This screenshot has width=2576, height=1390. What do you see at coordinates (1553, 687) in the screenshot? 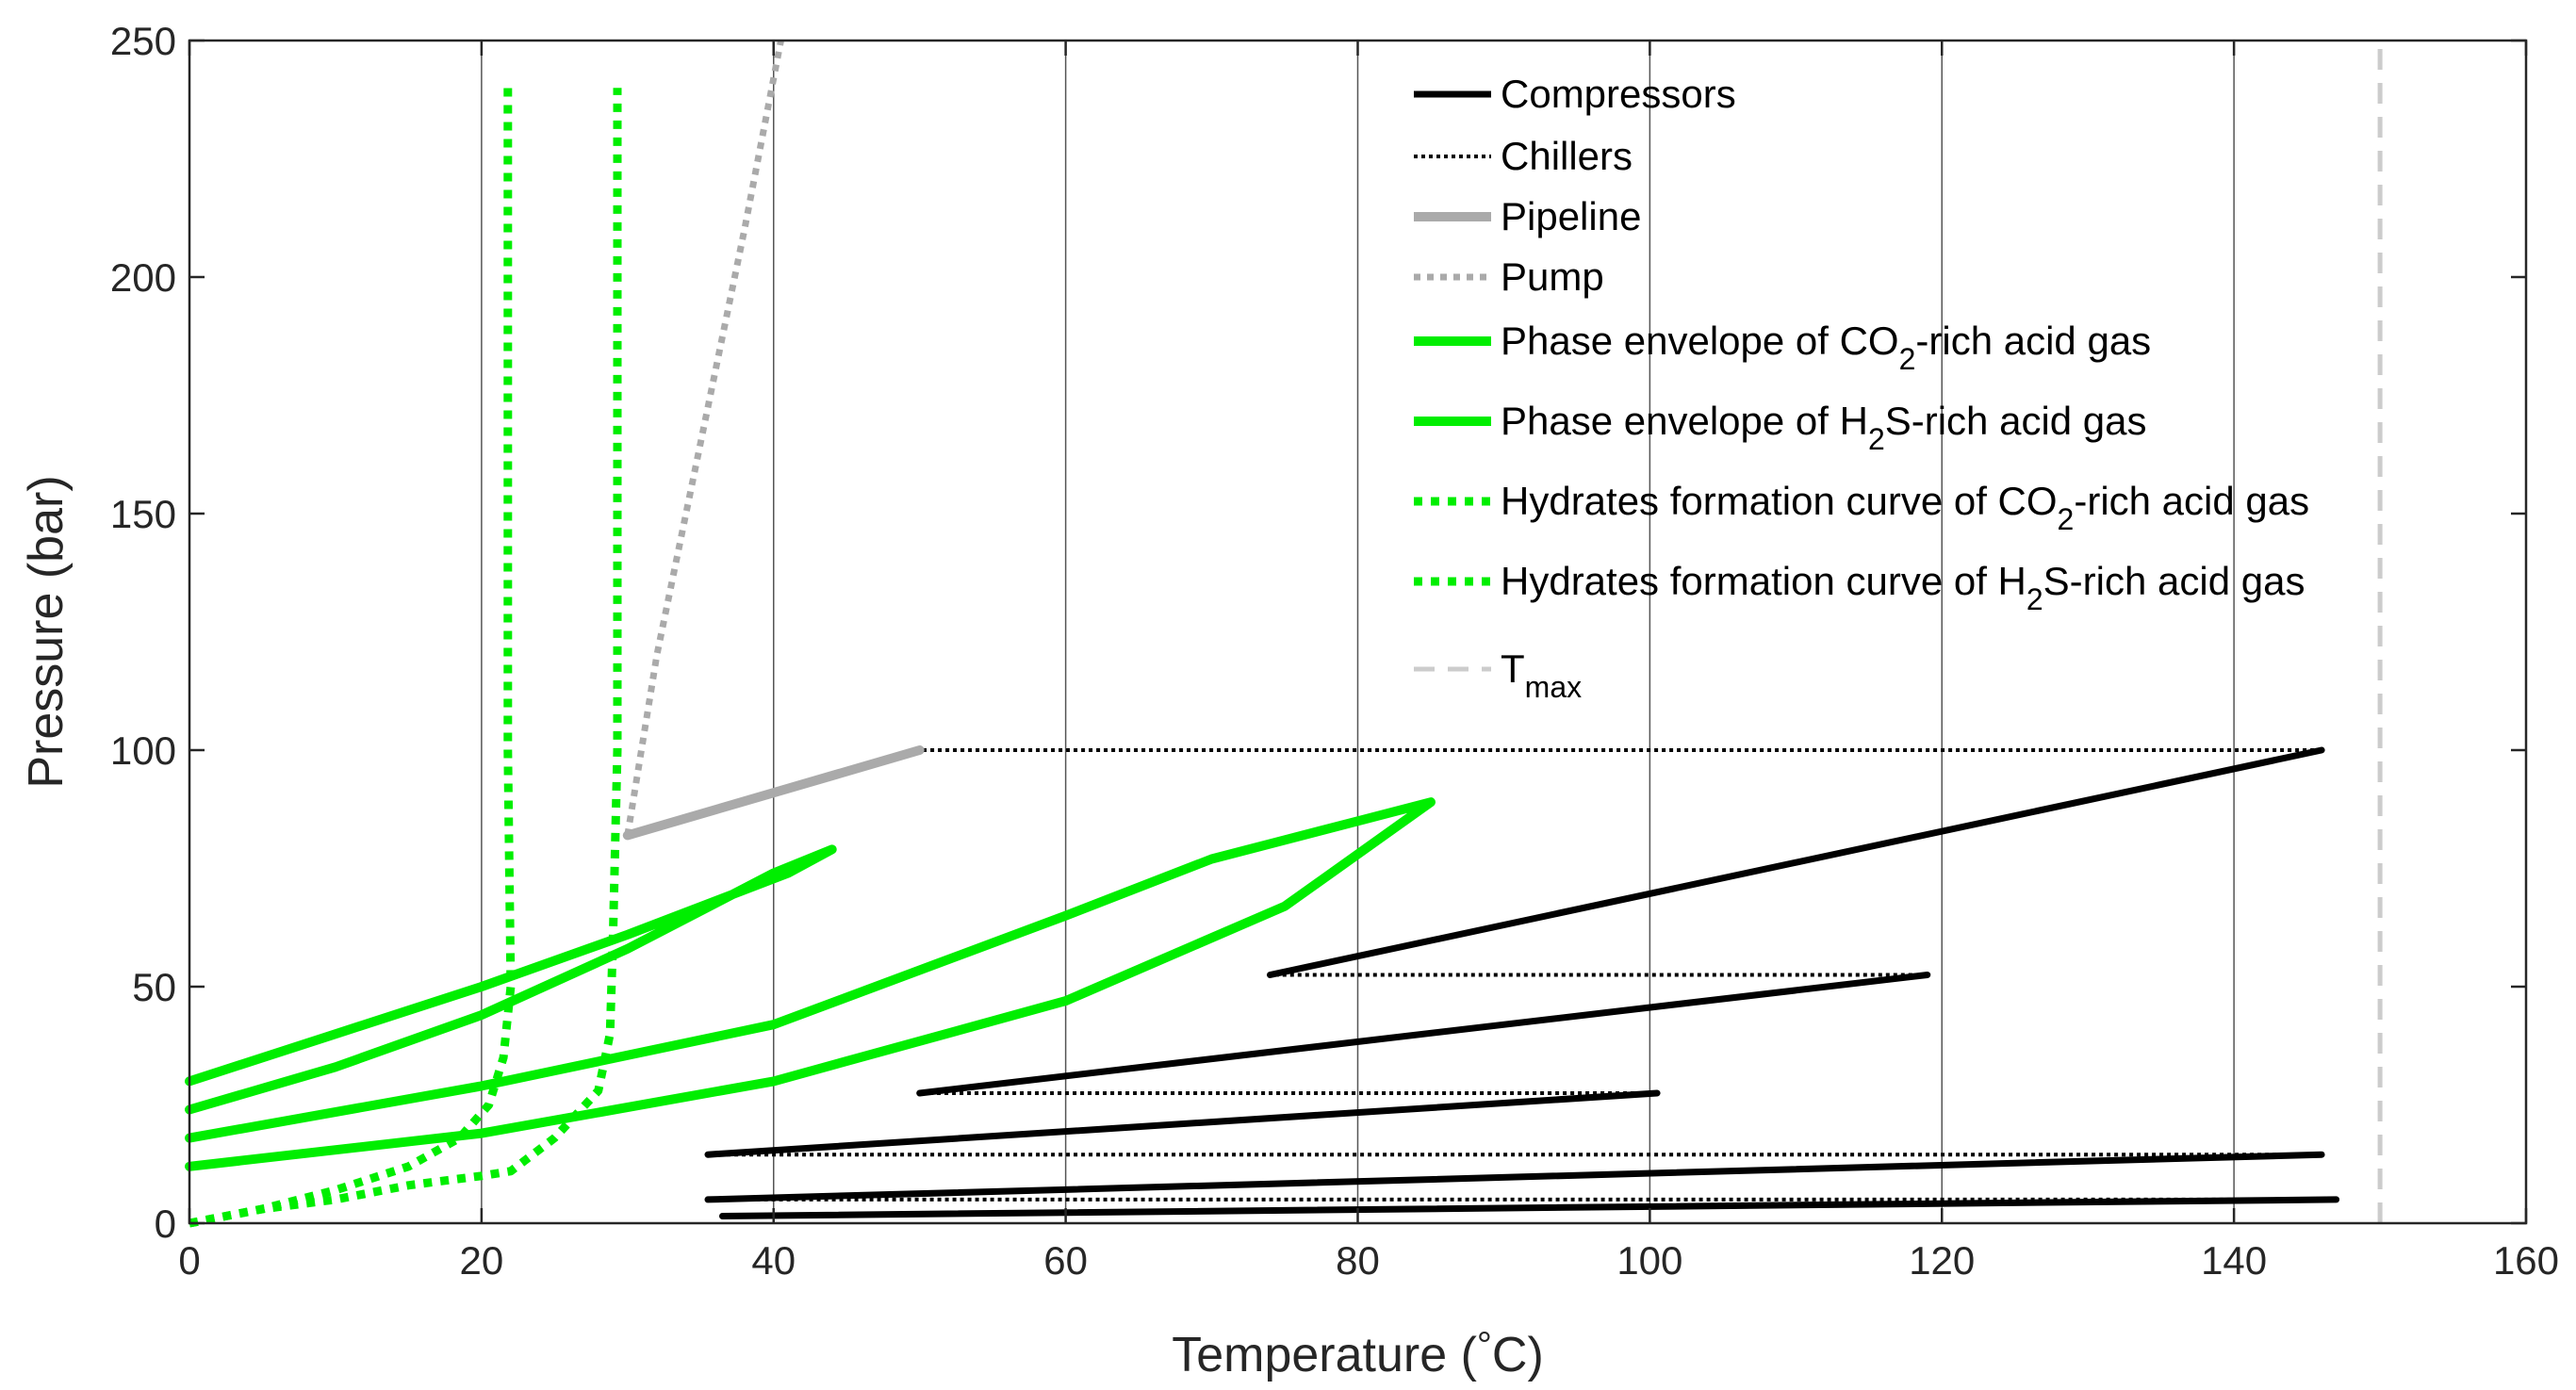
I see `legend-label-subscript: max` at bounding box center [1553, 687].